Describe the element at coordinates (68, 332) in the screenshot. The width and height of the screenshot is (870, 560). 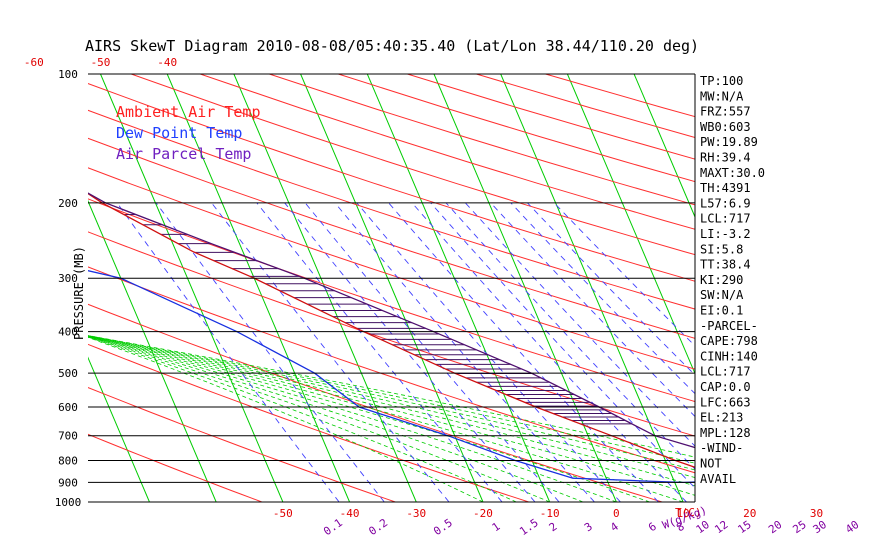
I see `pressure-tick-label: 400` at that location.